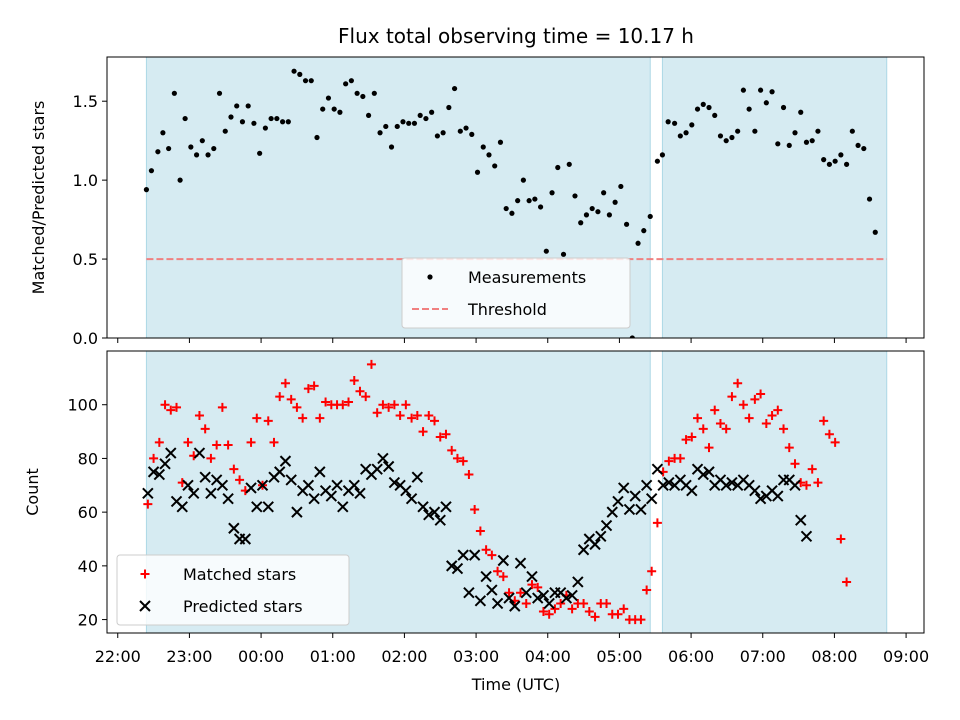  What do you see at coordinates (233, 590) in the screenshot?
I see `legend-frame` at bounding box center [233, 590].